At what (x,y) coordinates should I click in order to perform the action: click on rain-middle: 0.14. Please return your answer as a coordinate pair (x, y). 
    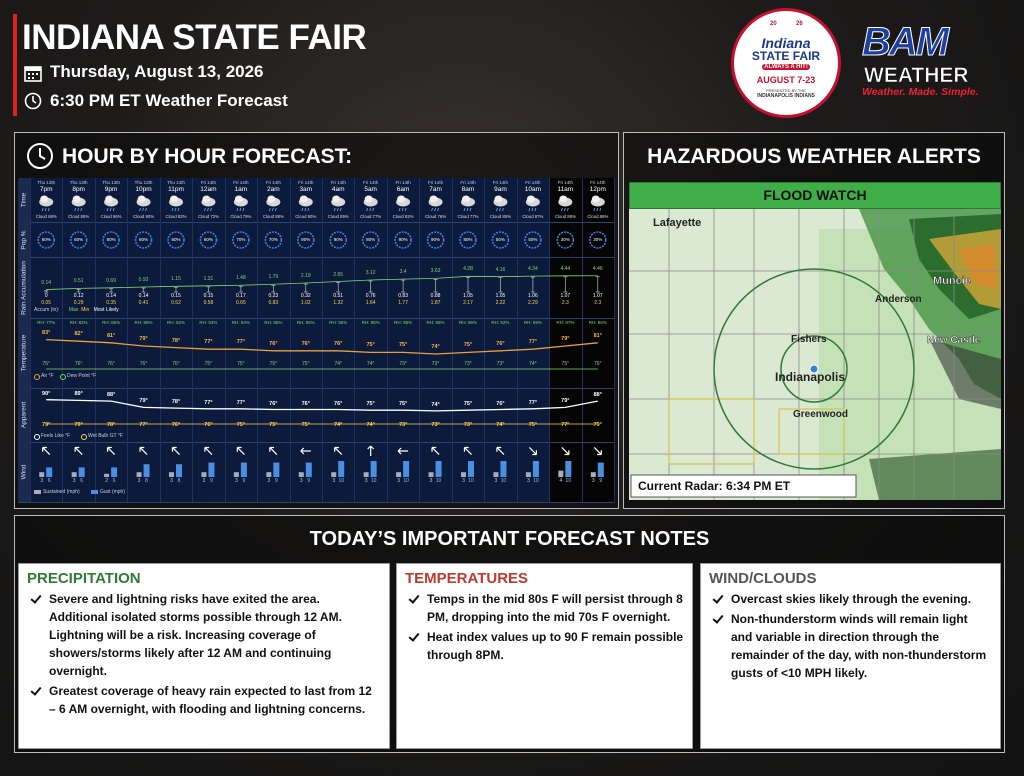
    Looking at the image, I should click on (143, 296).